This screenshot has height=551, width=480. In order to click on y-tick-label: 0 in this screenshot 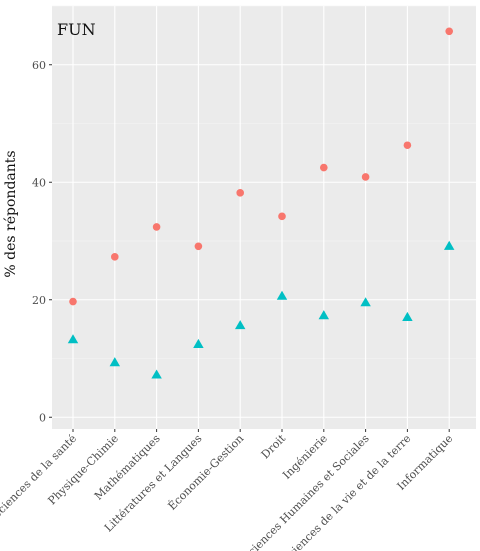, I will do `click(42, 417)`.